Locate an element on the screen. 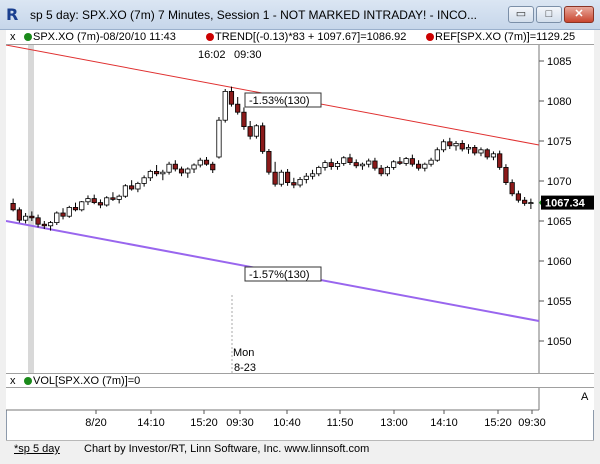 The width and height of the screenshot is (600, 464). trend-dot-icon is located at coordinates (210, 37).